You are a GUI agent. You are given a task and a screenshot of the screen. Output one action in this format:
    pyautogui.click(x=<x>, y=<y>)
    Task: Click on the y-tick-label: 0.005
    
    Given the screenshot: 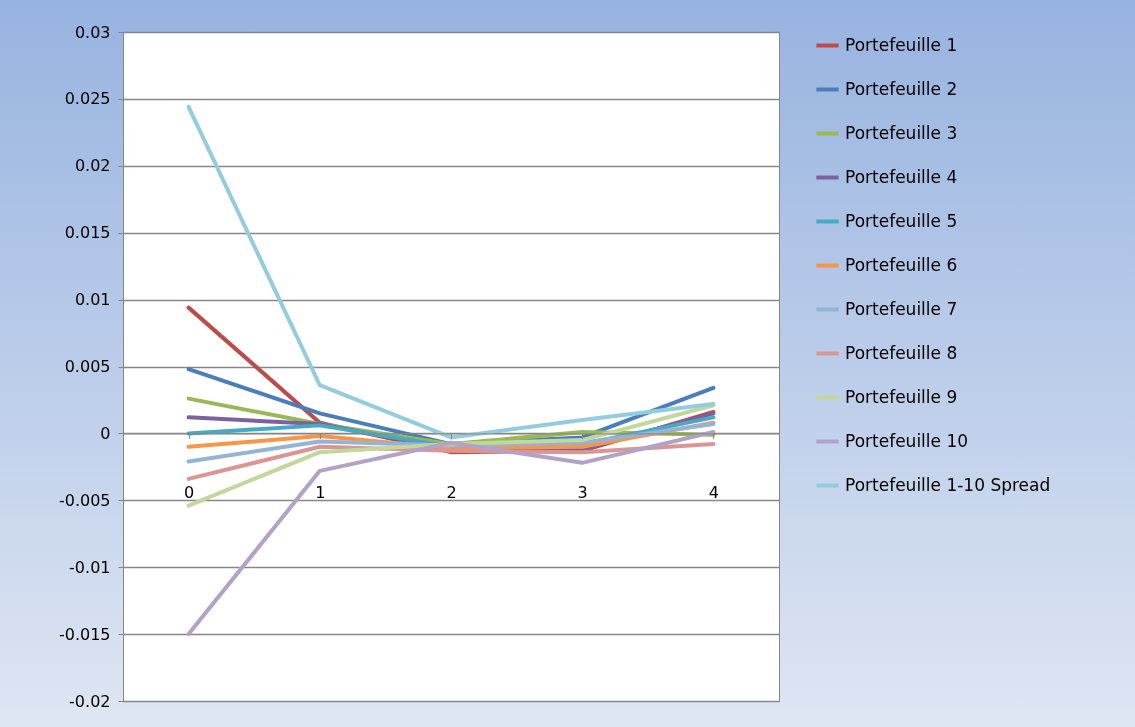 What is the action you would take?
    pyautogui.click(x=87, y=366)
    